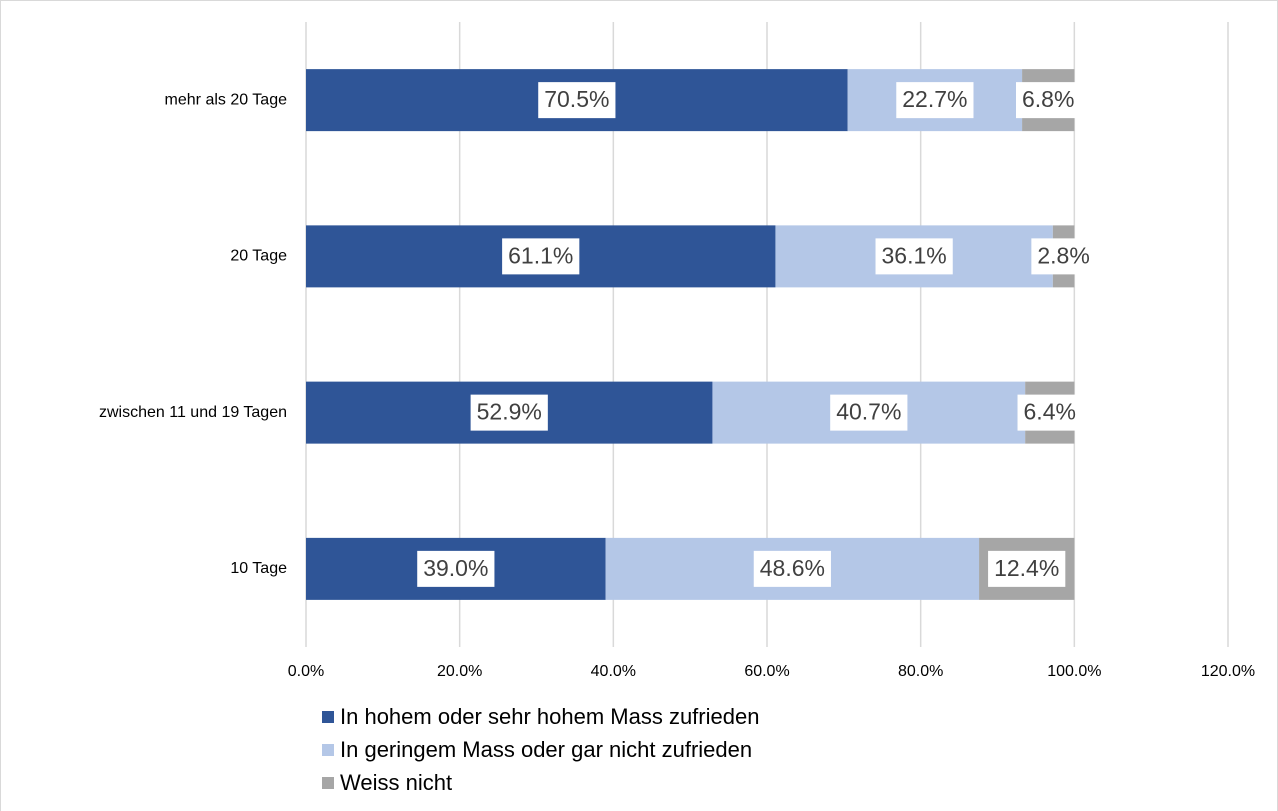 The width and height of the screenshot is (1278, 811). I want to click on x-tick-label: 60.0%, so click(766, 671).